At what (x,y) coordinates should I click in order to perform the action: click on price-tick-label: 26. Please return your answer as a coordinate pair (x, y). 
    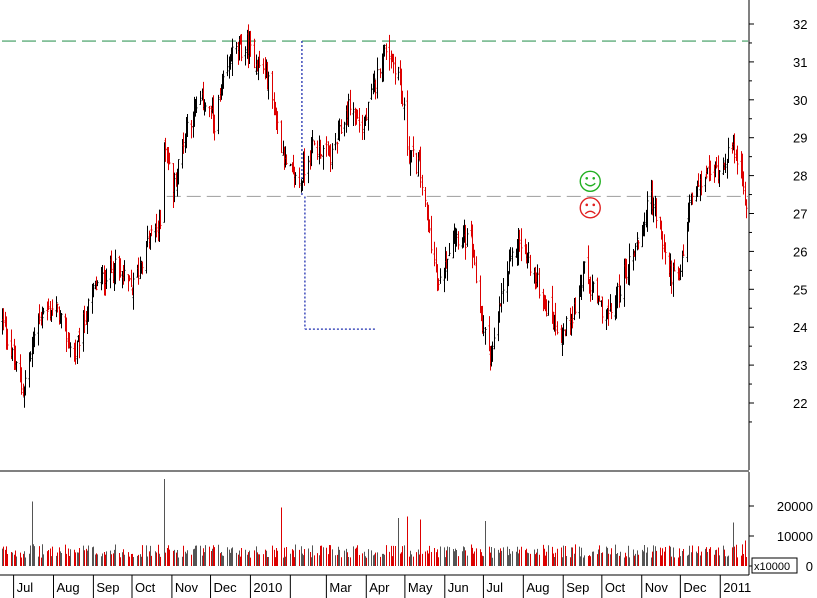
    Looking at the image, I should click on (800, 251).